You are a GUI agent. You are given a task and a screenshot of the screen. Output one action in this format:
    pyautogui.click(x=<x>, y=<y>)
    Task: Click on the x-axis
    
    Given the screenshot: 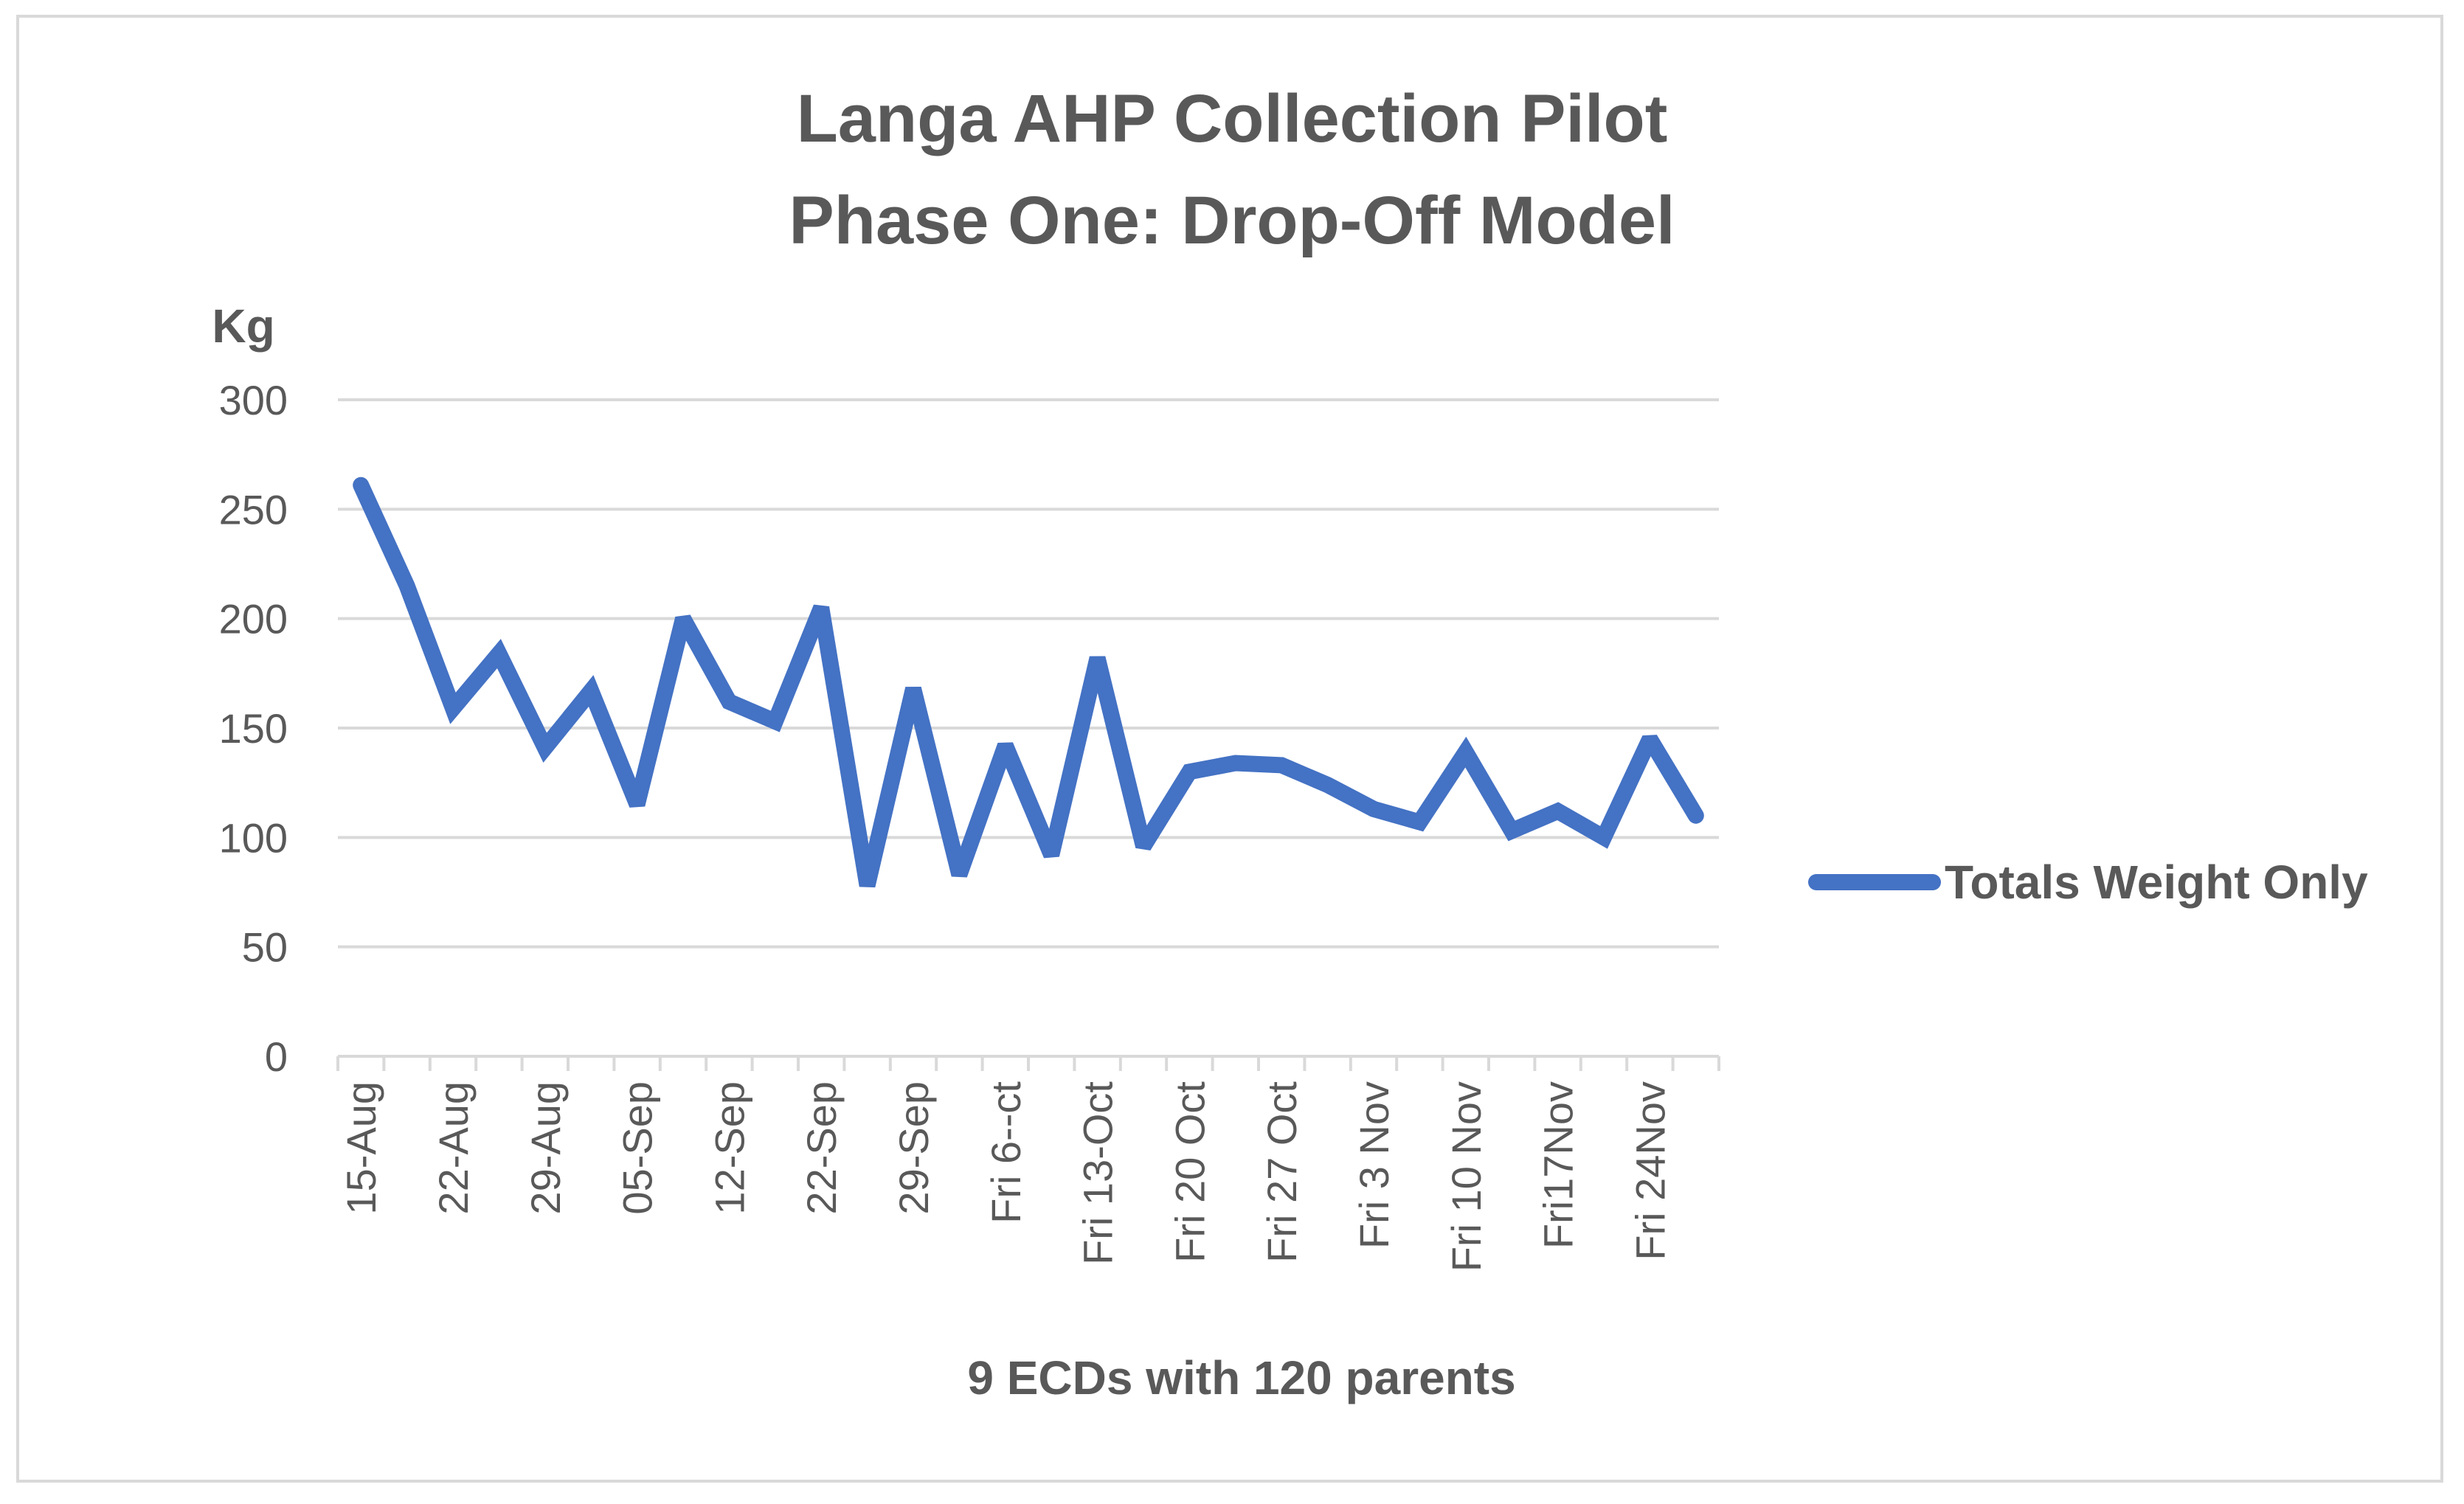 What is the action you would take?
    pyautogui.click(x=1028, y=1063)
    